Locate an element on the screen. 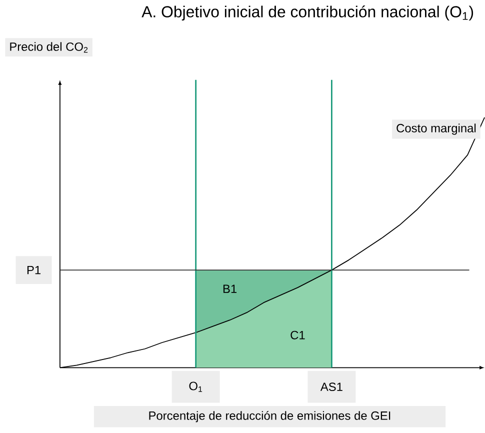  ref-line-label: P1 is located at coordinates (33, 270).